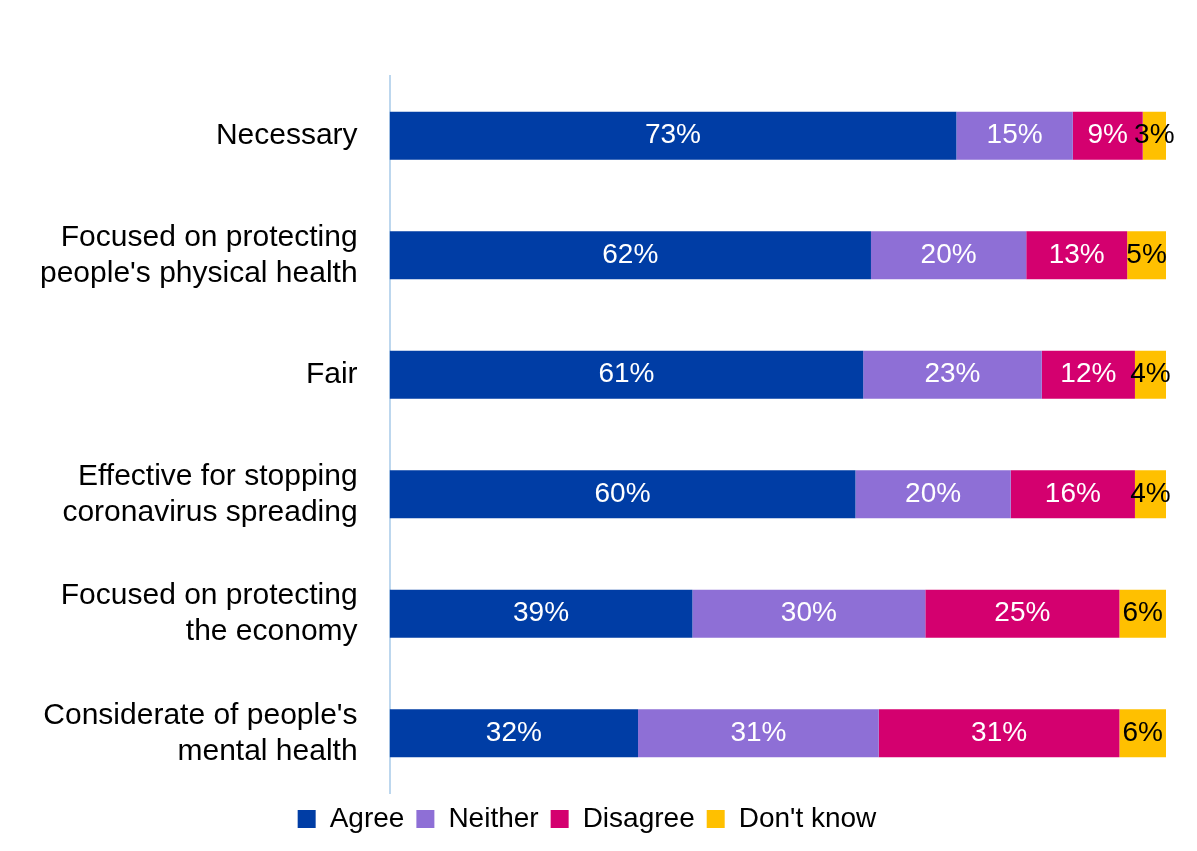 The image size is (1197, 851). I want to click on legend-label: Disagree, so click(638, 817).